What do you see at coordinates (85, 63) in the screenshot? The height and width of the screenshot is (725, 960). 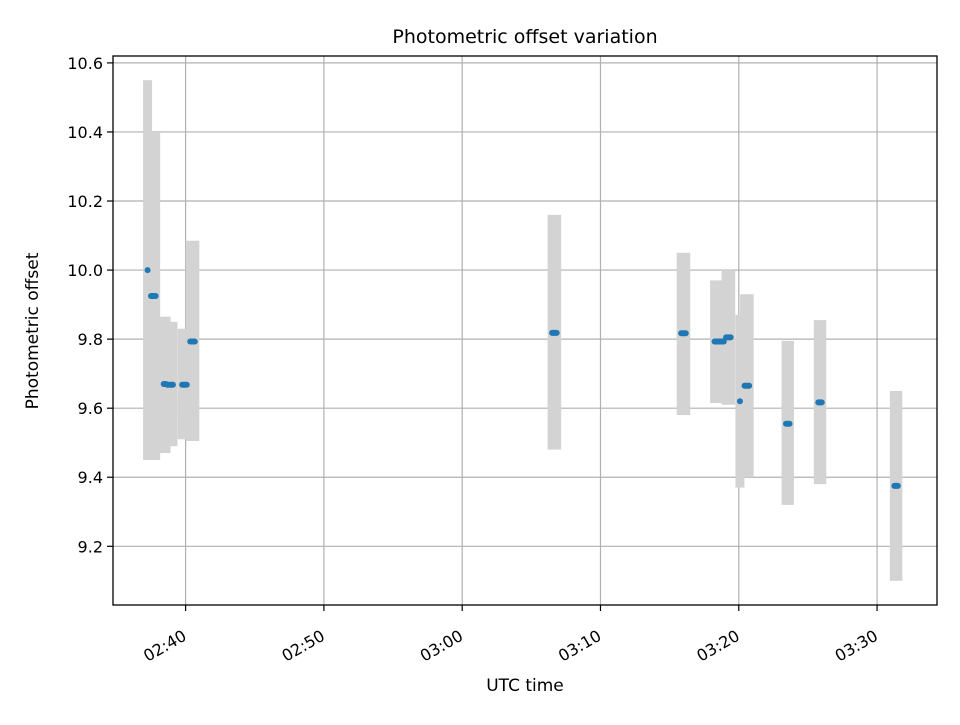 I see `y-tick-label: 10.6` at bounding box center [85, 63].